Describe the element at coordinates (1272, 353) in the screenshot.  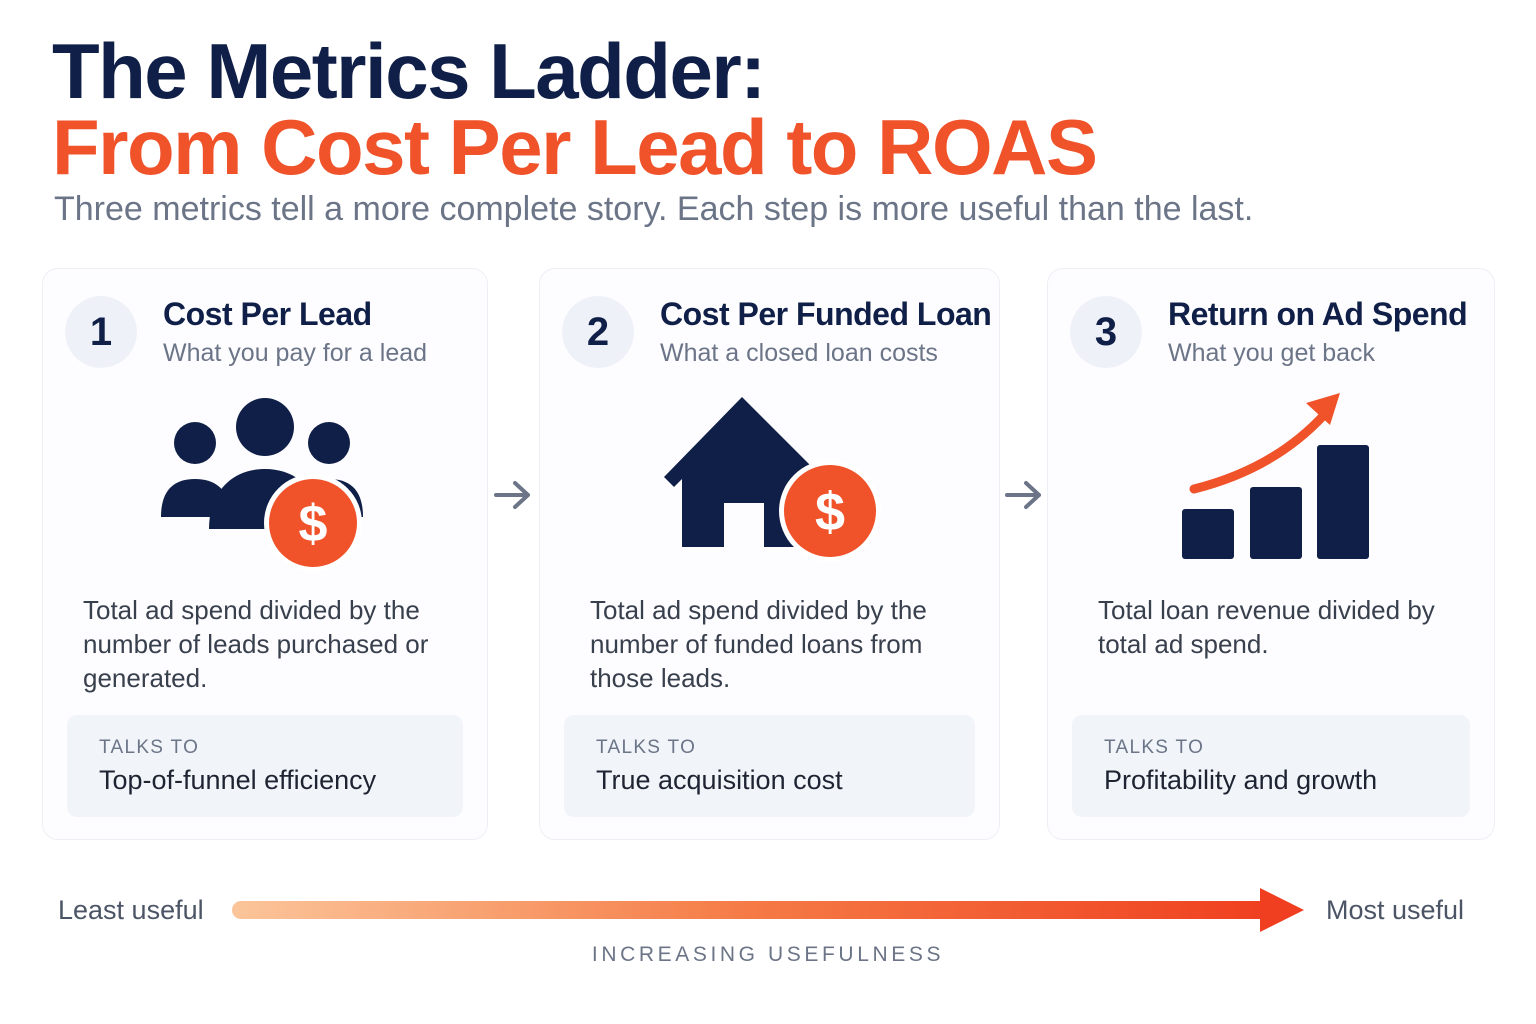
I see `card-subtitle: What you get back` at that location.